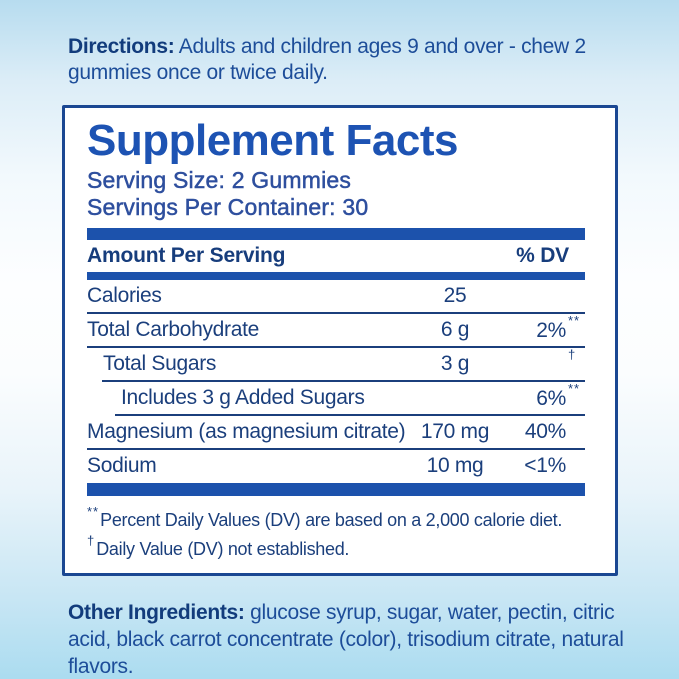 The height and width of the screenshot is (679, 679). What do you see at coordinates (572, 354) in the screenshot?
I see `dv-footnote-mark: †` at bounding box center [572, 354].